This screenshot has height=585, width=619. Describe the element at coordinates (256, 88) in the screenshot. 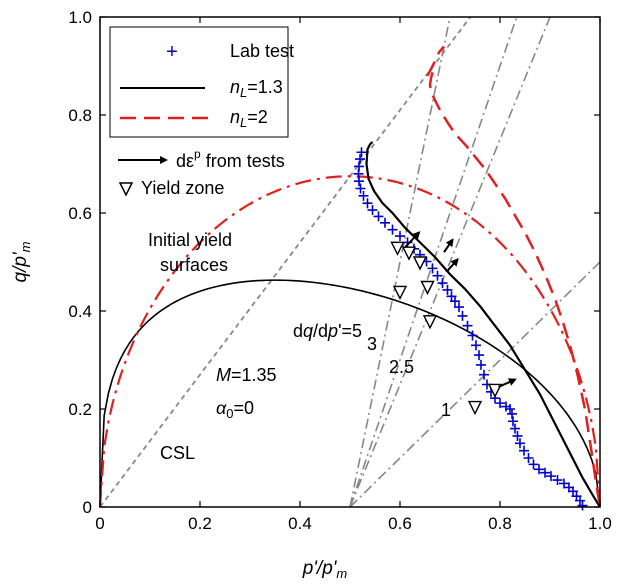

I see `legend-nl13-label: nL=1.3` at that location.